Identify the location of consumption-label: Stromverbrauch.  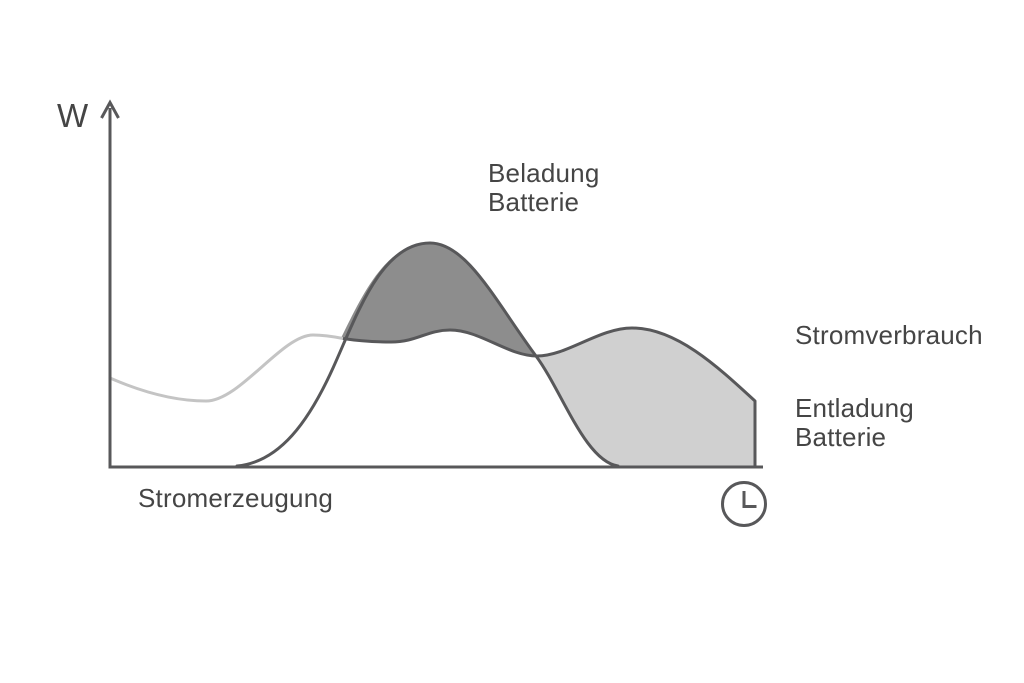
(889, 335).